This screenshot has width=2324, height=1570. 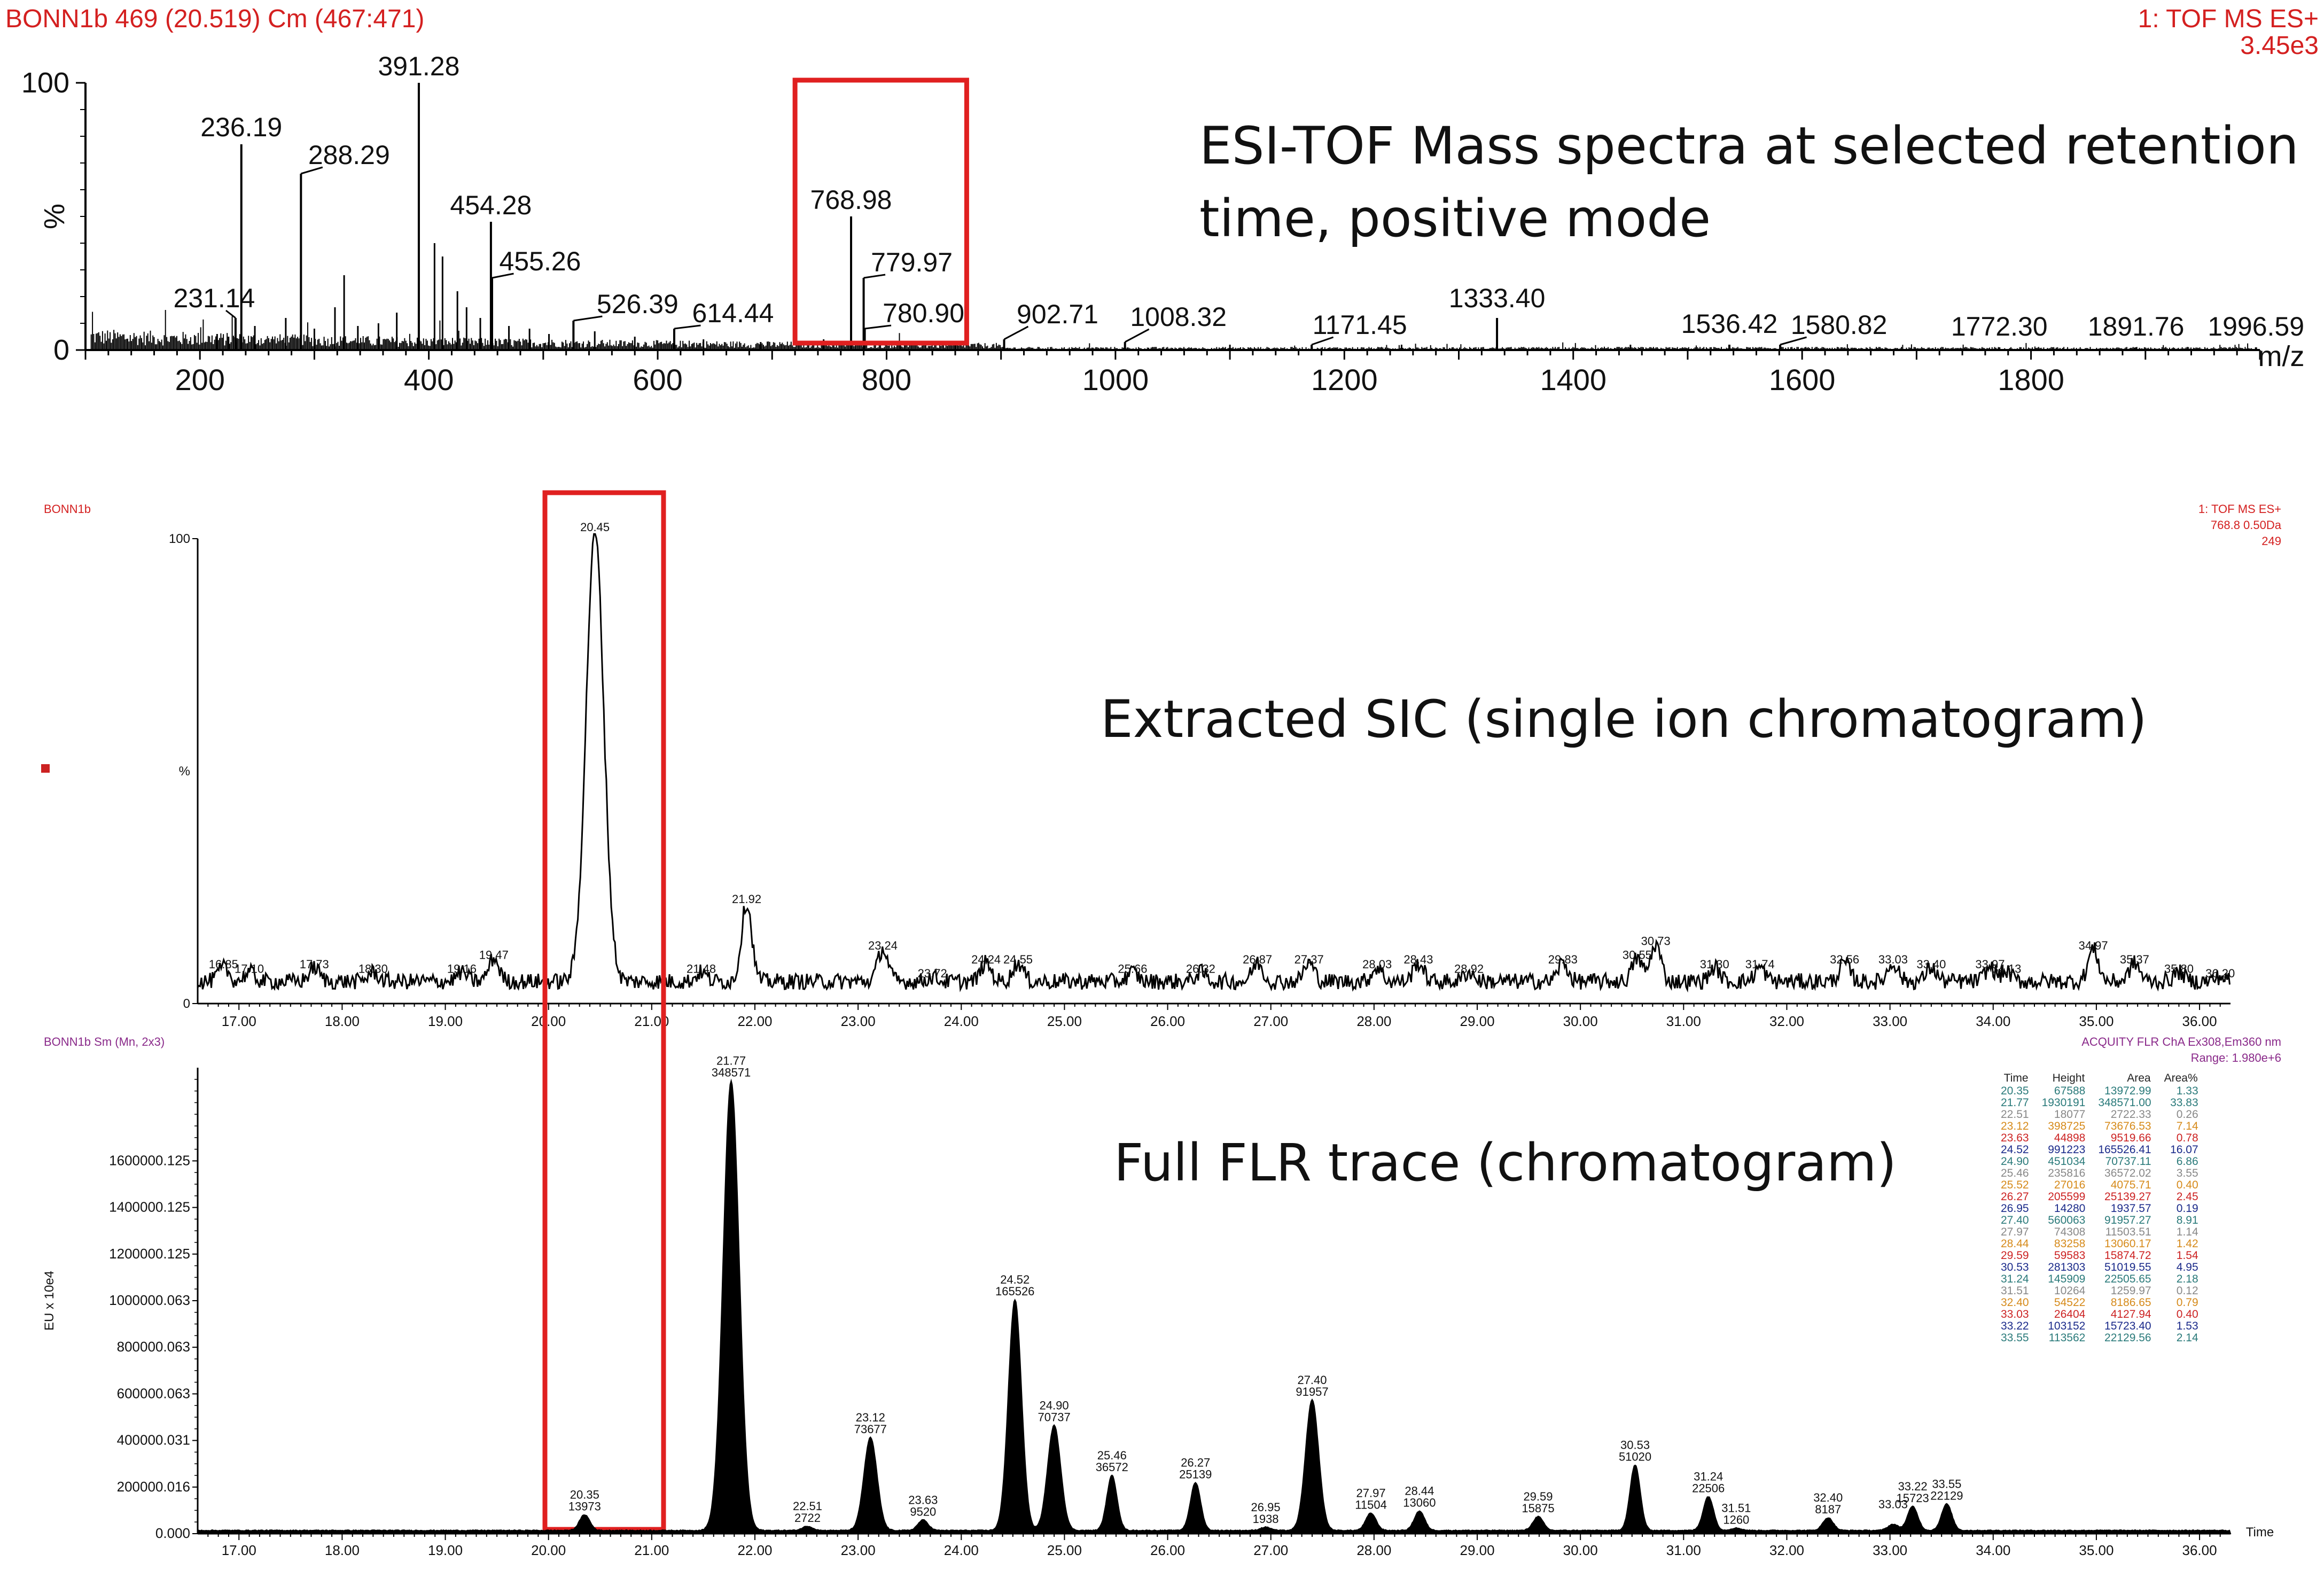 What do you see at coordinates (1580, 1021) in the screenshot?
I see `sic-x-tick-label: 30.00` at bounding box center [1580, 1021].